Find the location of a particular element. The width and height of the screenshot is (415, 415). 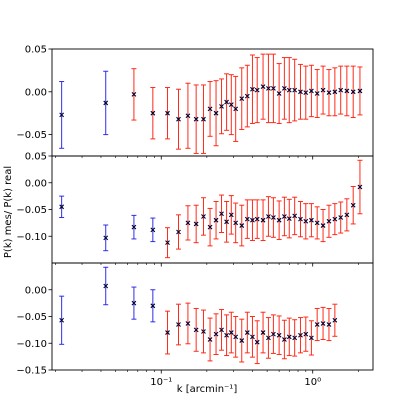

x-tick-label: 10⁻¹ is located at coordinates (161, 382).